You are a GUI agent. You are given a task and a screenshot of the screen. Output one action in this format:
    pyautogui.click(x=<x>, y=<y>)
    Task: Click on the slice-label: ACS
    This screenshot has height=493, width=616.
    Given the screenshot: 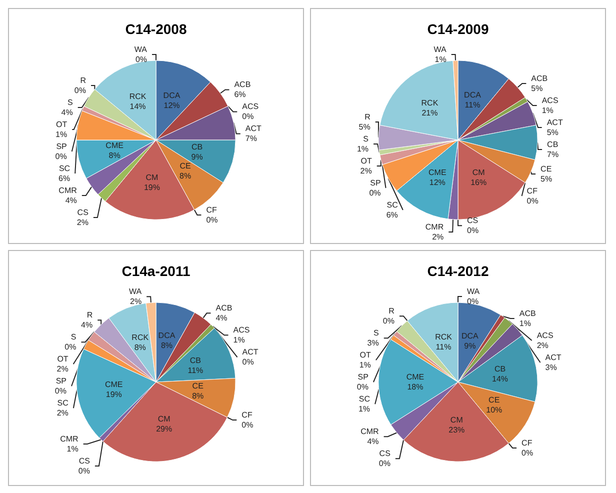 What is the action you would take?
    pyautogui.click(x=545, y=335)
    